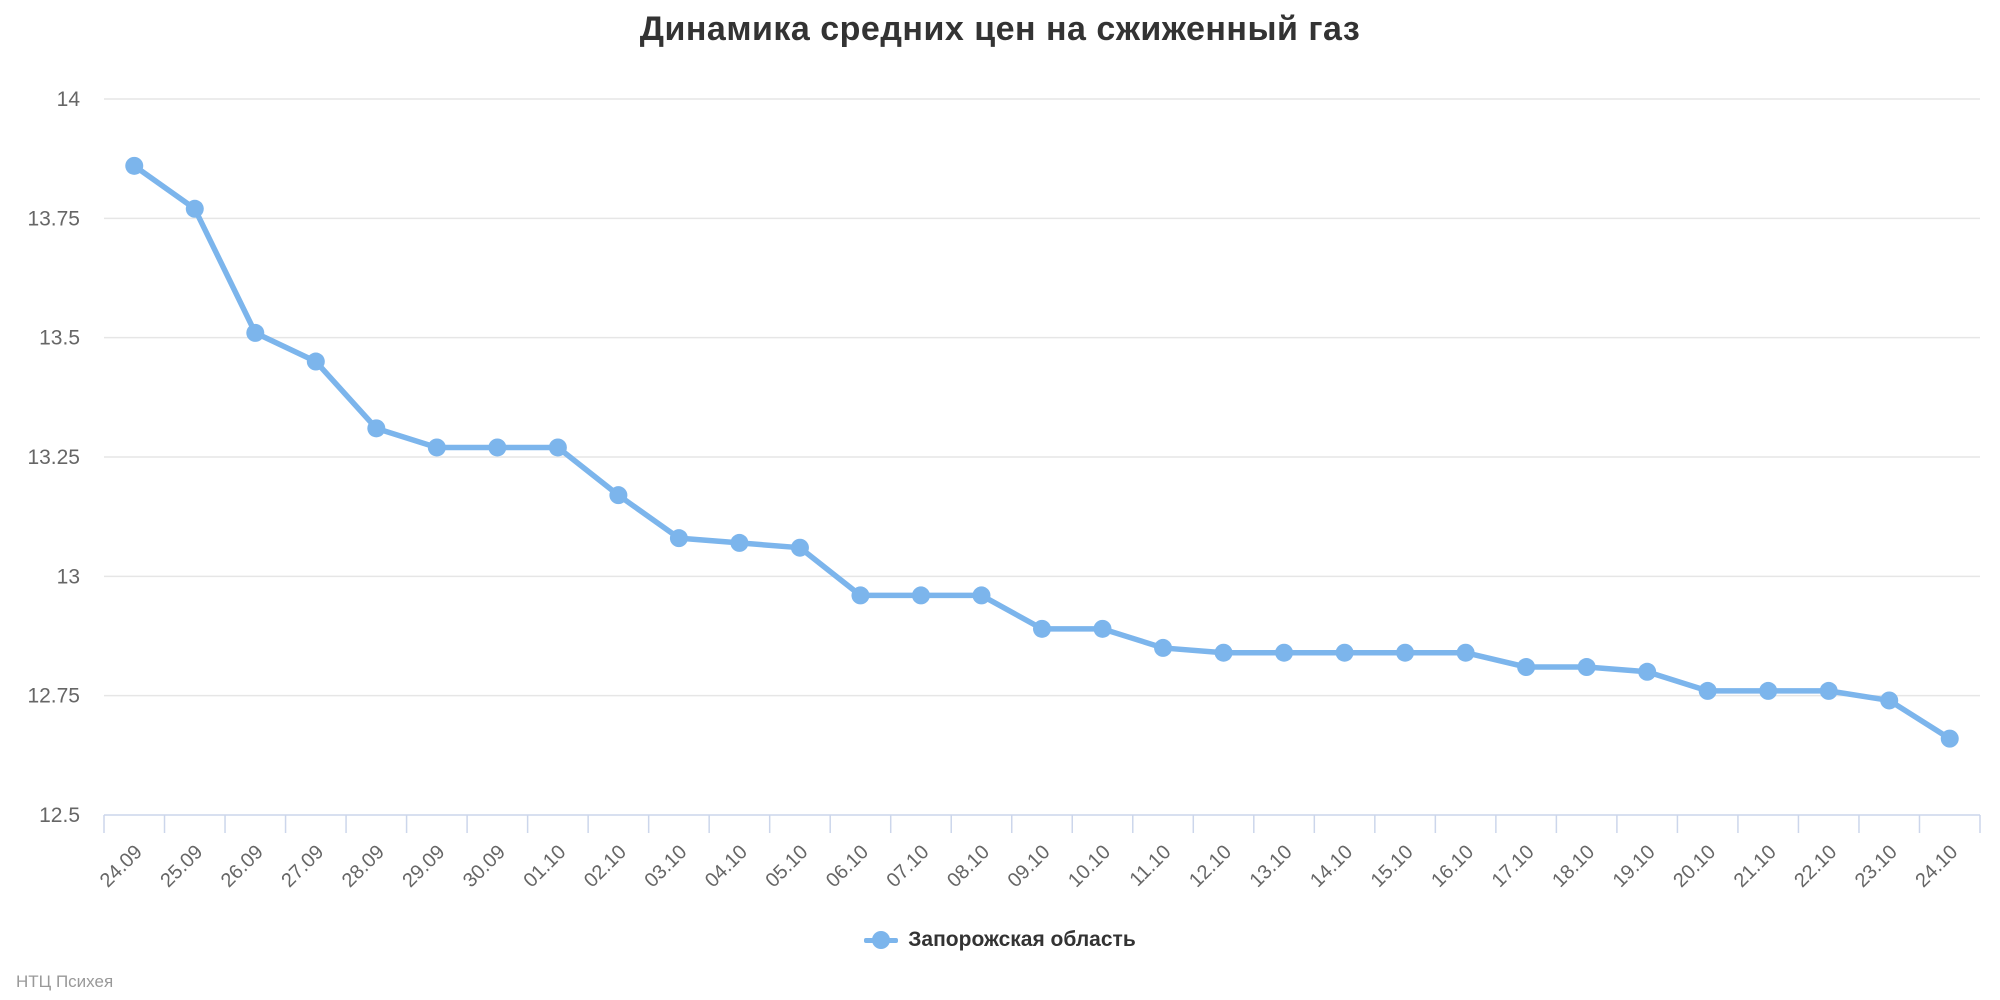 This screenshot has width=2000, height=1000. I want to click on x-axis-label: 16.10, so click(1452, 866).